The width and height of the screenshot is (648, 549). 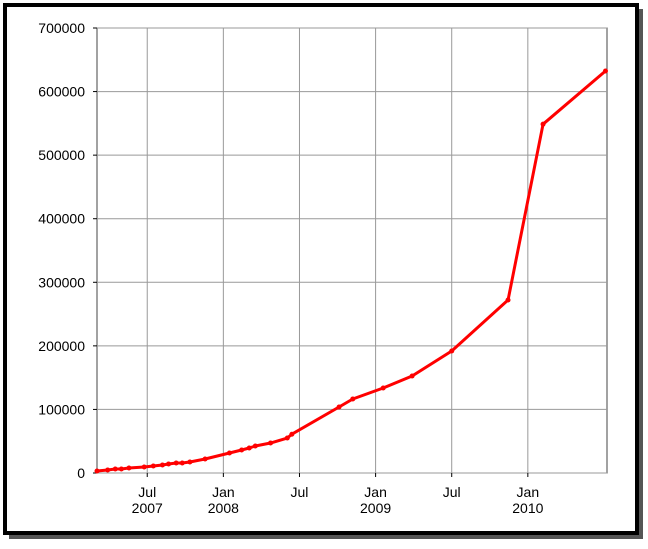 What do you see at coordinates (61, 28) in the screenshot?
I see `y-tick-label: 700000` at bounding box center [61, 28].